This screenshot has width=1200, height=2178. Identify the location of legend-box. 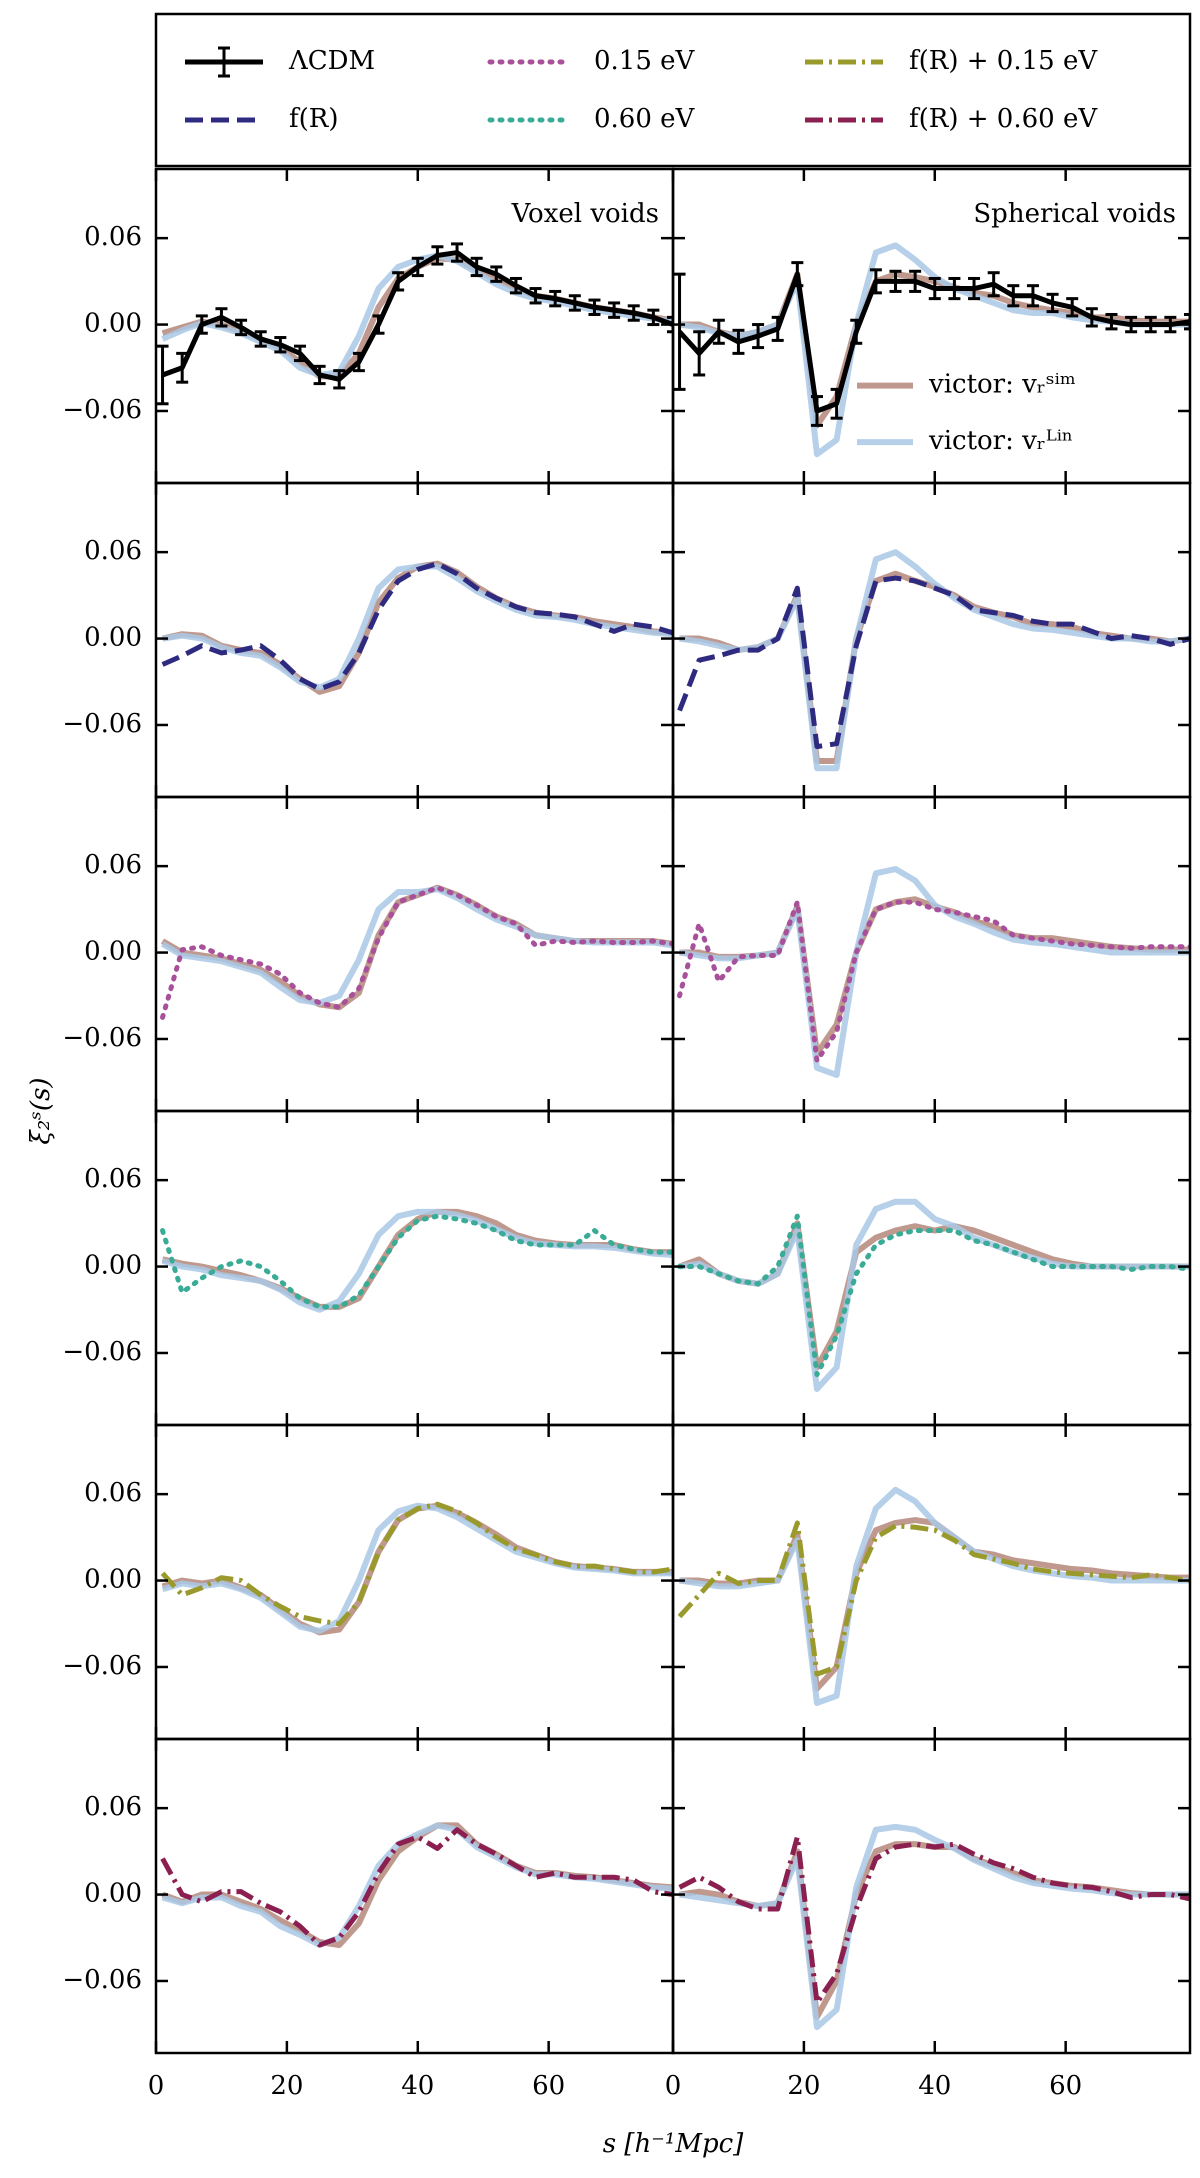
(673, 90).